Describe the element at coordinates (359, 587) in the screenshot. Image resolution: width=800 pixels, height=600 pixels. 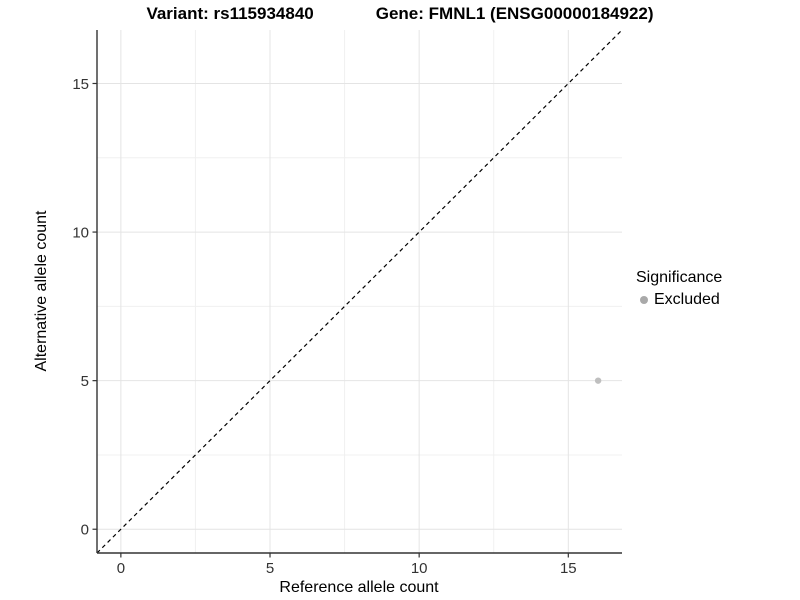
I see `x-axis-label: Reference allele count` at that location.